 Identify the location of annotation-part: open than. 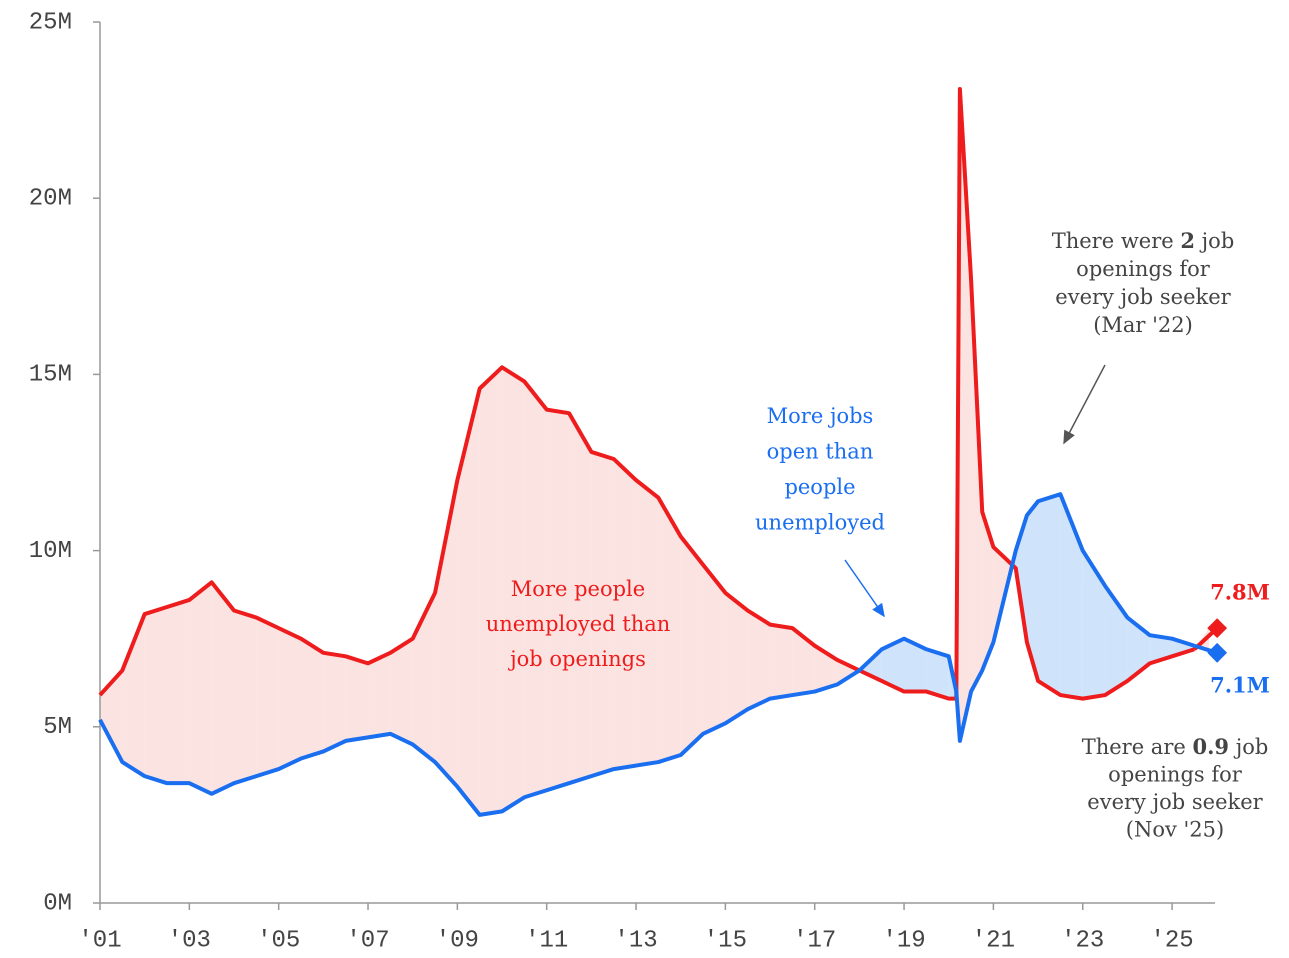
(820, 451).